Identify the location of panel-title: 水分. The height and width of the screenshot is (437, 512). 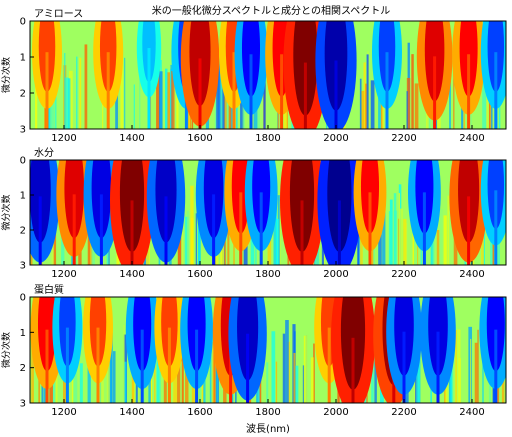
(44, 153).